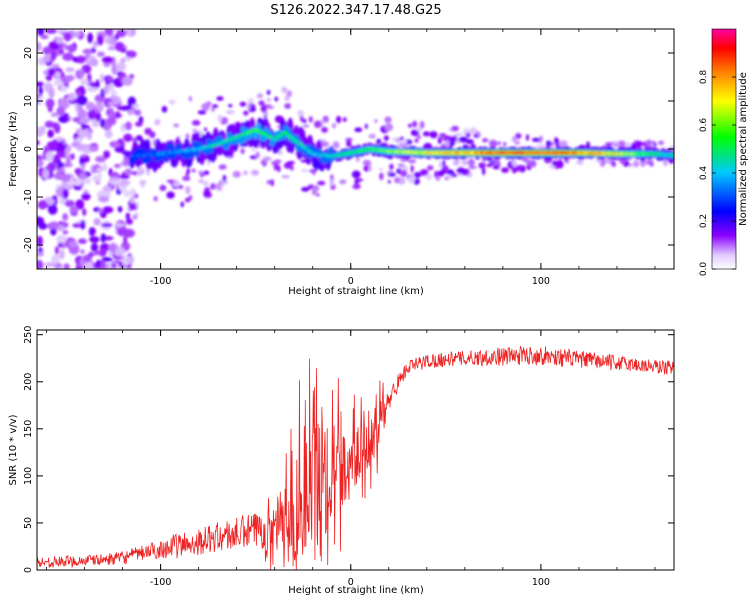  What do you see at coordinates (743, 149) in the screenshot?
I see `colorbar-label: Normalized spectral amplitude` at bounding box center [743, 149].